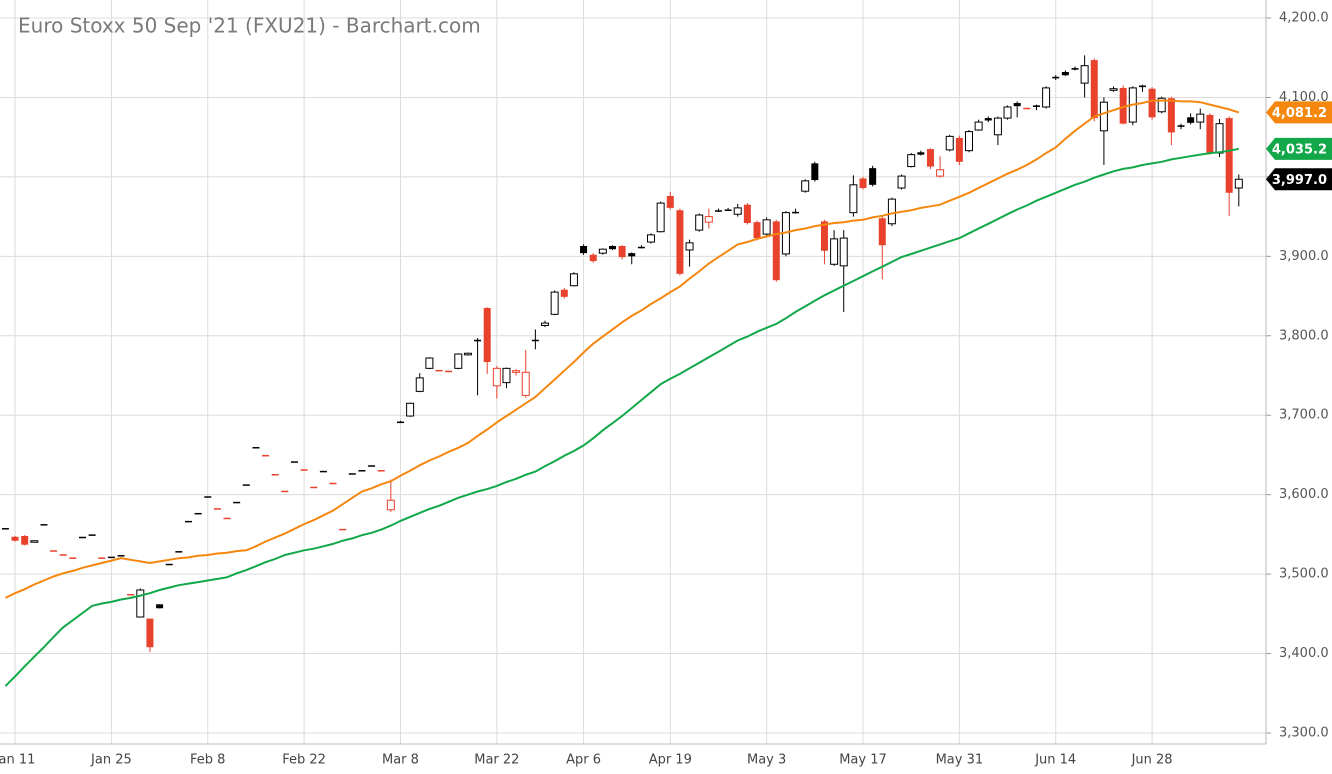 The image size is (1332, 774). Describe the element at coordinates (1299, 112) in the screenshot. I see `last-value-tag` at that location.